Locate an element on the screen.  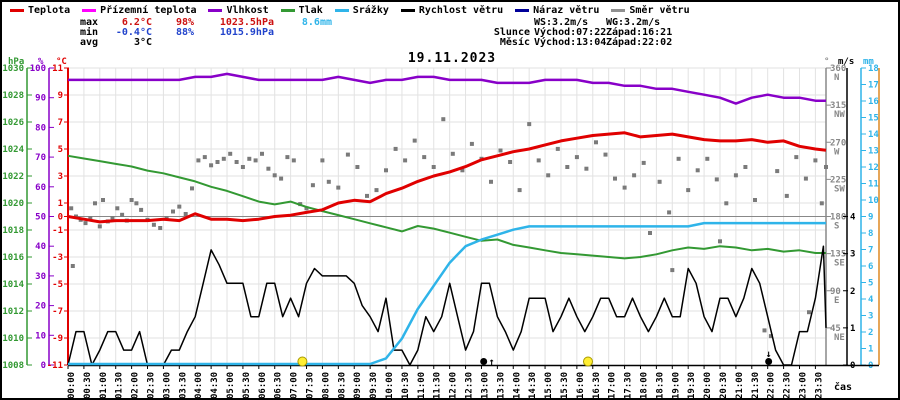
temperature-tick-label: -5 is located at coordinates (57, 285).